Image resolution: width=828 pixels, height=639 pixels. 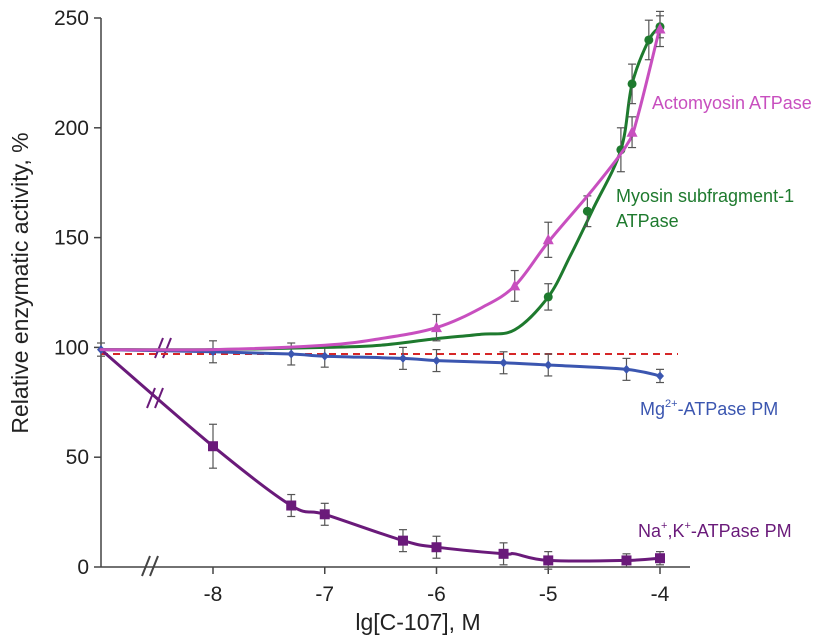 What do you see at coordinates (660, 594) in the screenshot?
I see `x-tick-label: -4` at bounding box center [660, 594].